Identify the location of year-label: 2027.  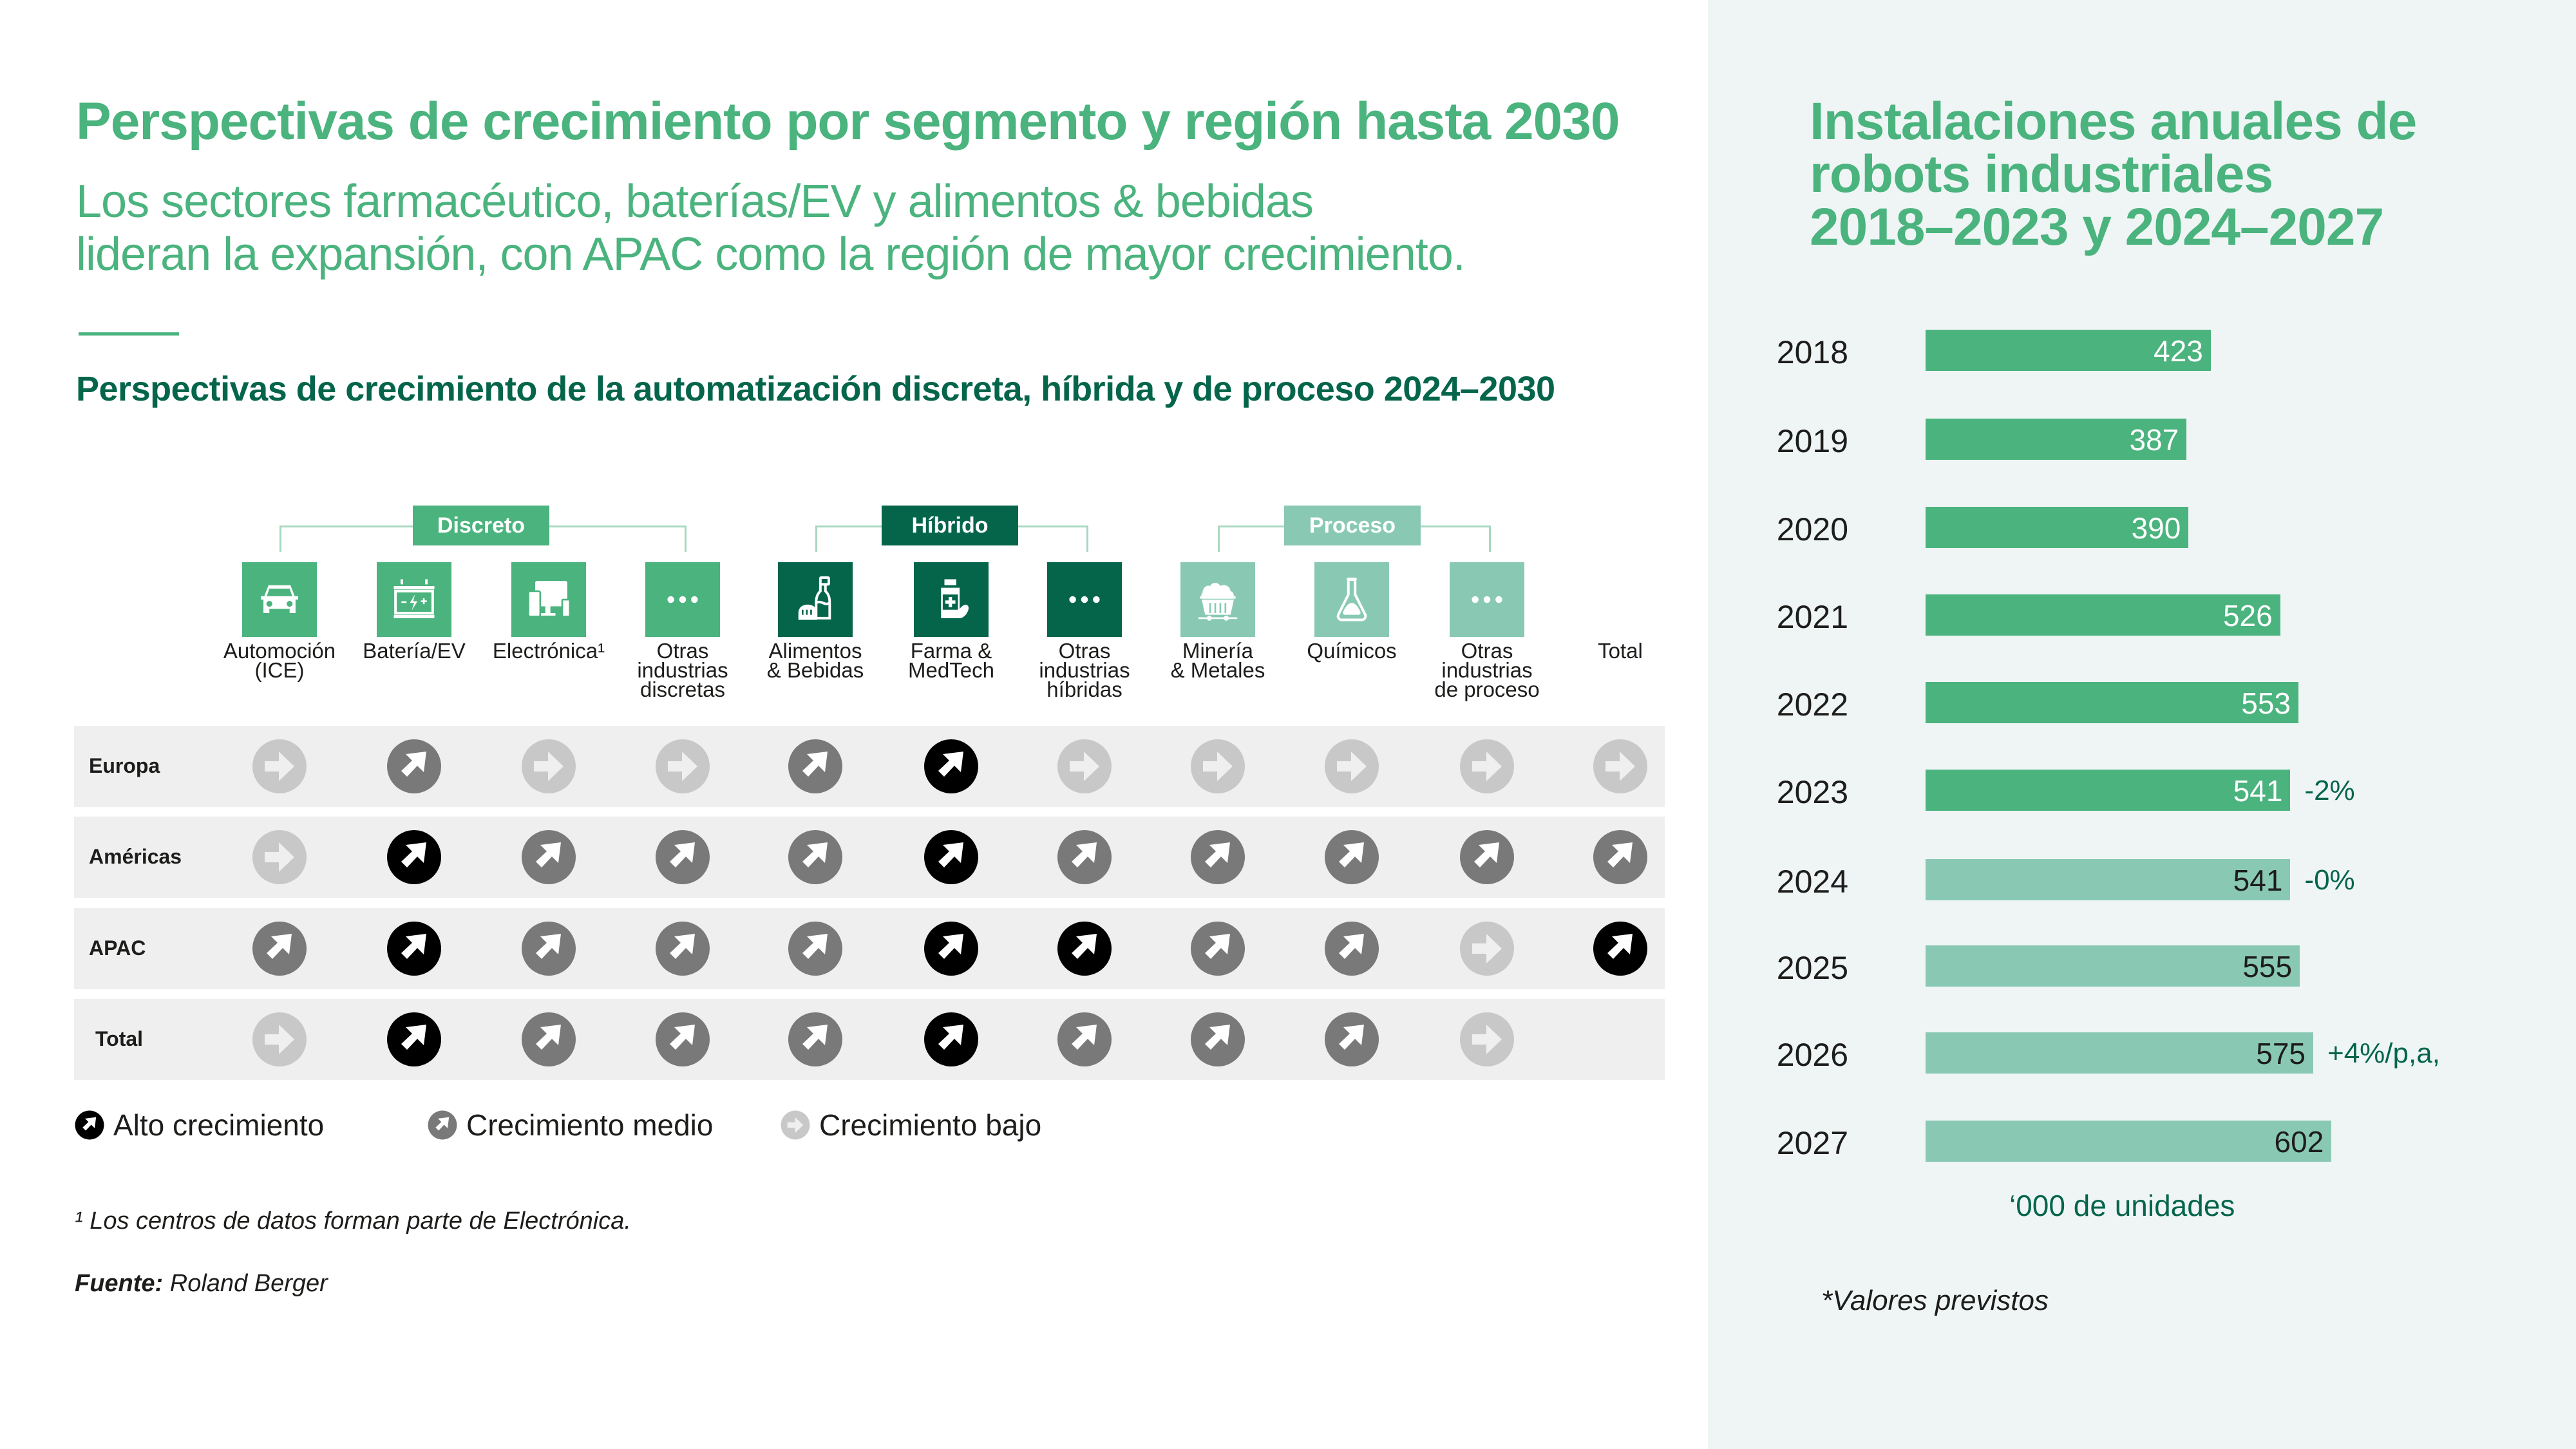
(1812, 1143).